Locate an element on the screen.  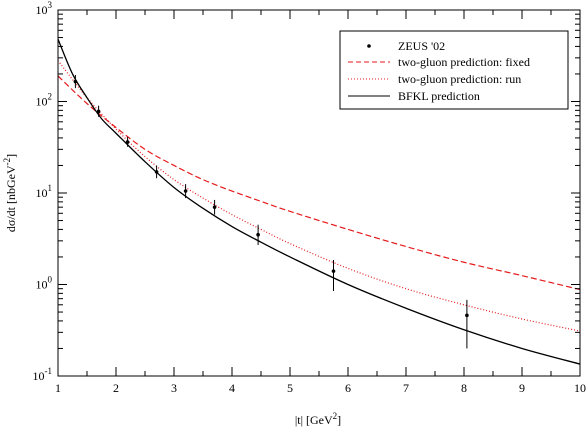
x-tick-label-8: 9 is located at coordinates (522, 388).